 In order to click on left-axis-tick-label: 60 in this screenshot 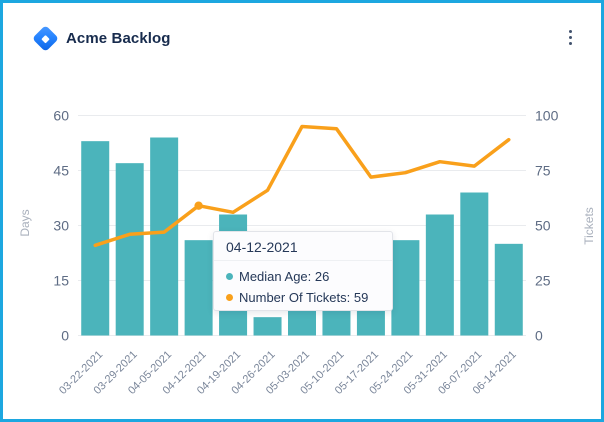, I will do `click(61, 116)`.